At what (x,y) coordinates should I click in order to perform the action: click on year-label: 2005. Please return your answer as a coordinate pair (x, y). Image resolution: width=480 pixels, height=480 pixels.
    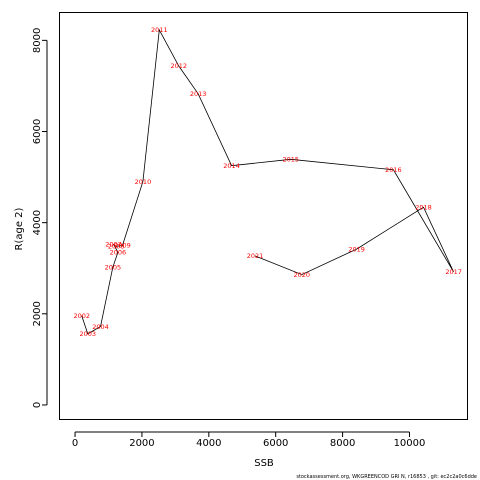
    Looking at the image, I should click on (113, 268).